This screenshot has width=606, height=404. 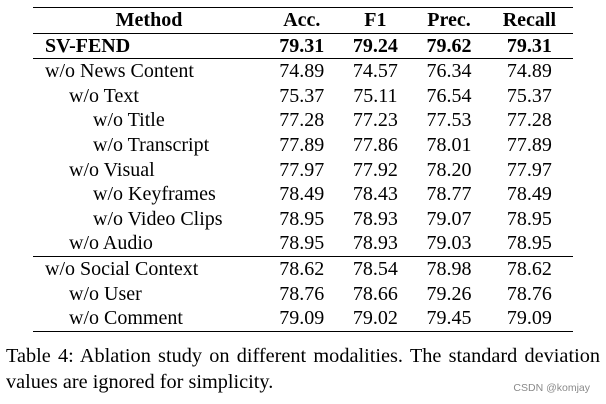 I want to click on table-row: w/o Visual 77.97 77.92 78.20 77.97, so click(x=303, y=170).